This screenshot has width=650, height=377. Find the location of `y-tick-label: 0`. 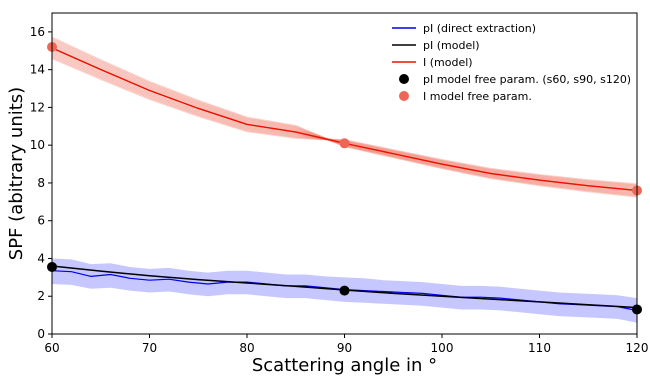

y-tick-label: 0 is located at coordinates (41, 334).